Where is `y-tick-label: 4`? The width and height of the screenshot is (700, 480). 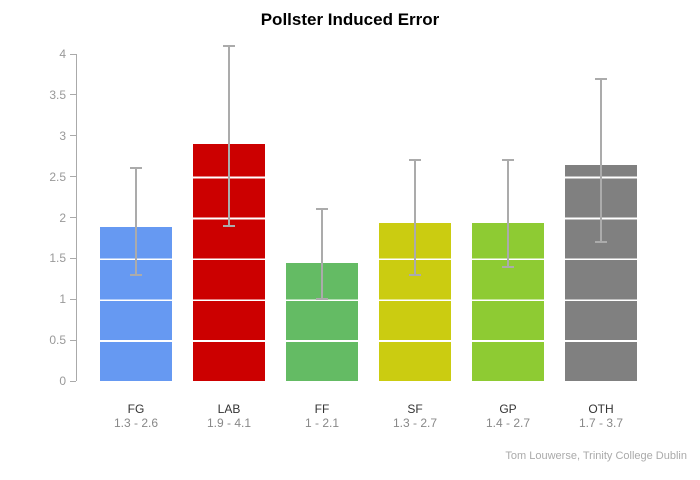 y-tick-label: 4 is located at coordinates (62, 54).